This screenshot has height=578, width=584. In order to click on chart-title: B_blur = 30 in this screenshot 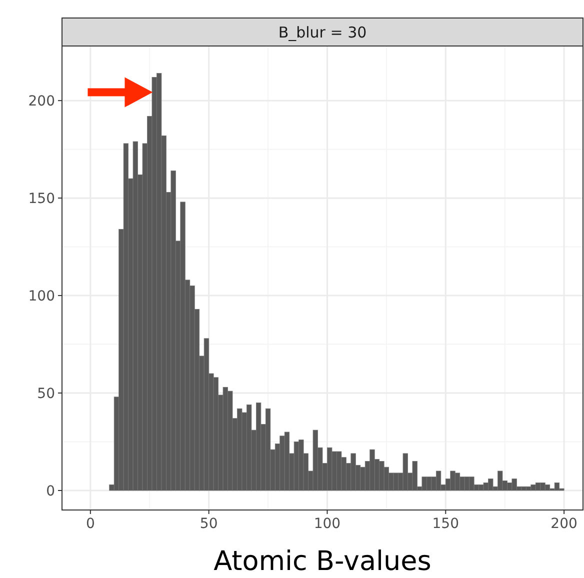, I will do `click(322, 32)`.